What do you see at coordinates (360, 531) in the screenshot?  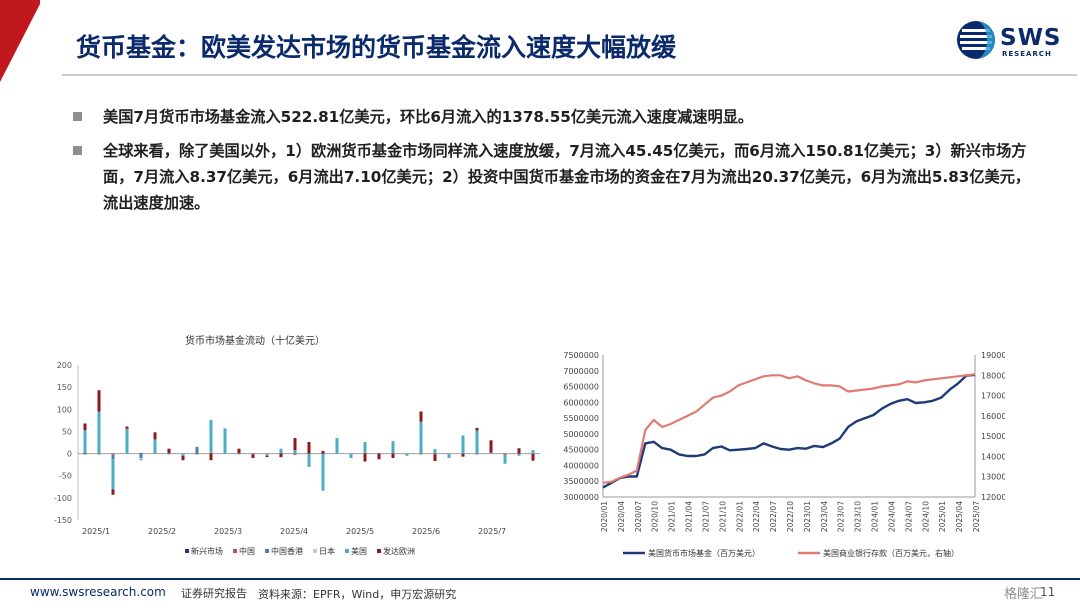 I see `x-tick-label: 2025/5` at bounding box center [360, 531].